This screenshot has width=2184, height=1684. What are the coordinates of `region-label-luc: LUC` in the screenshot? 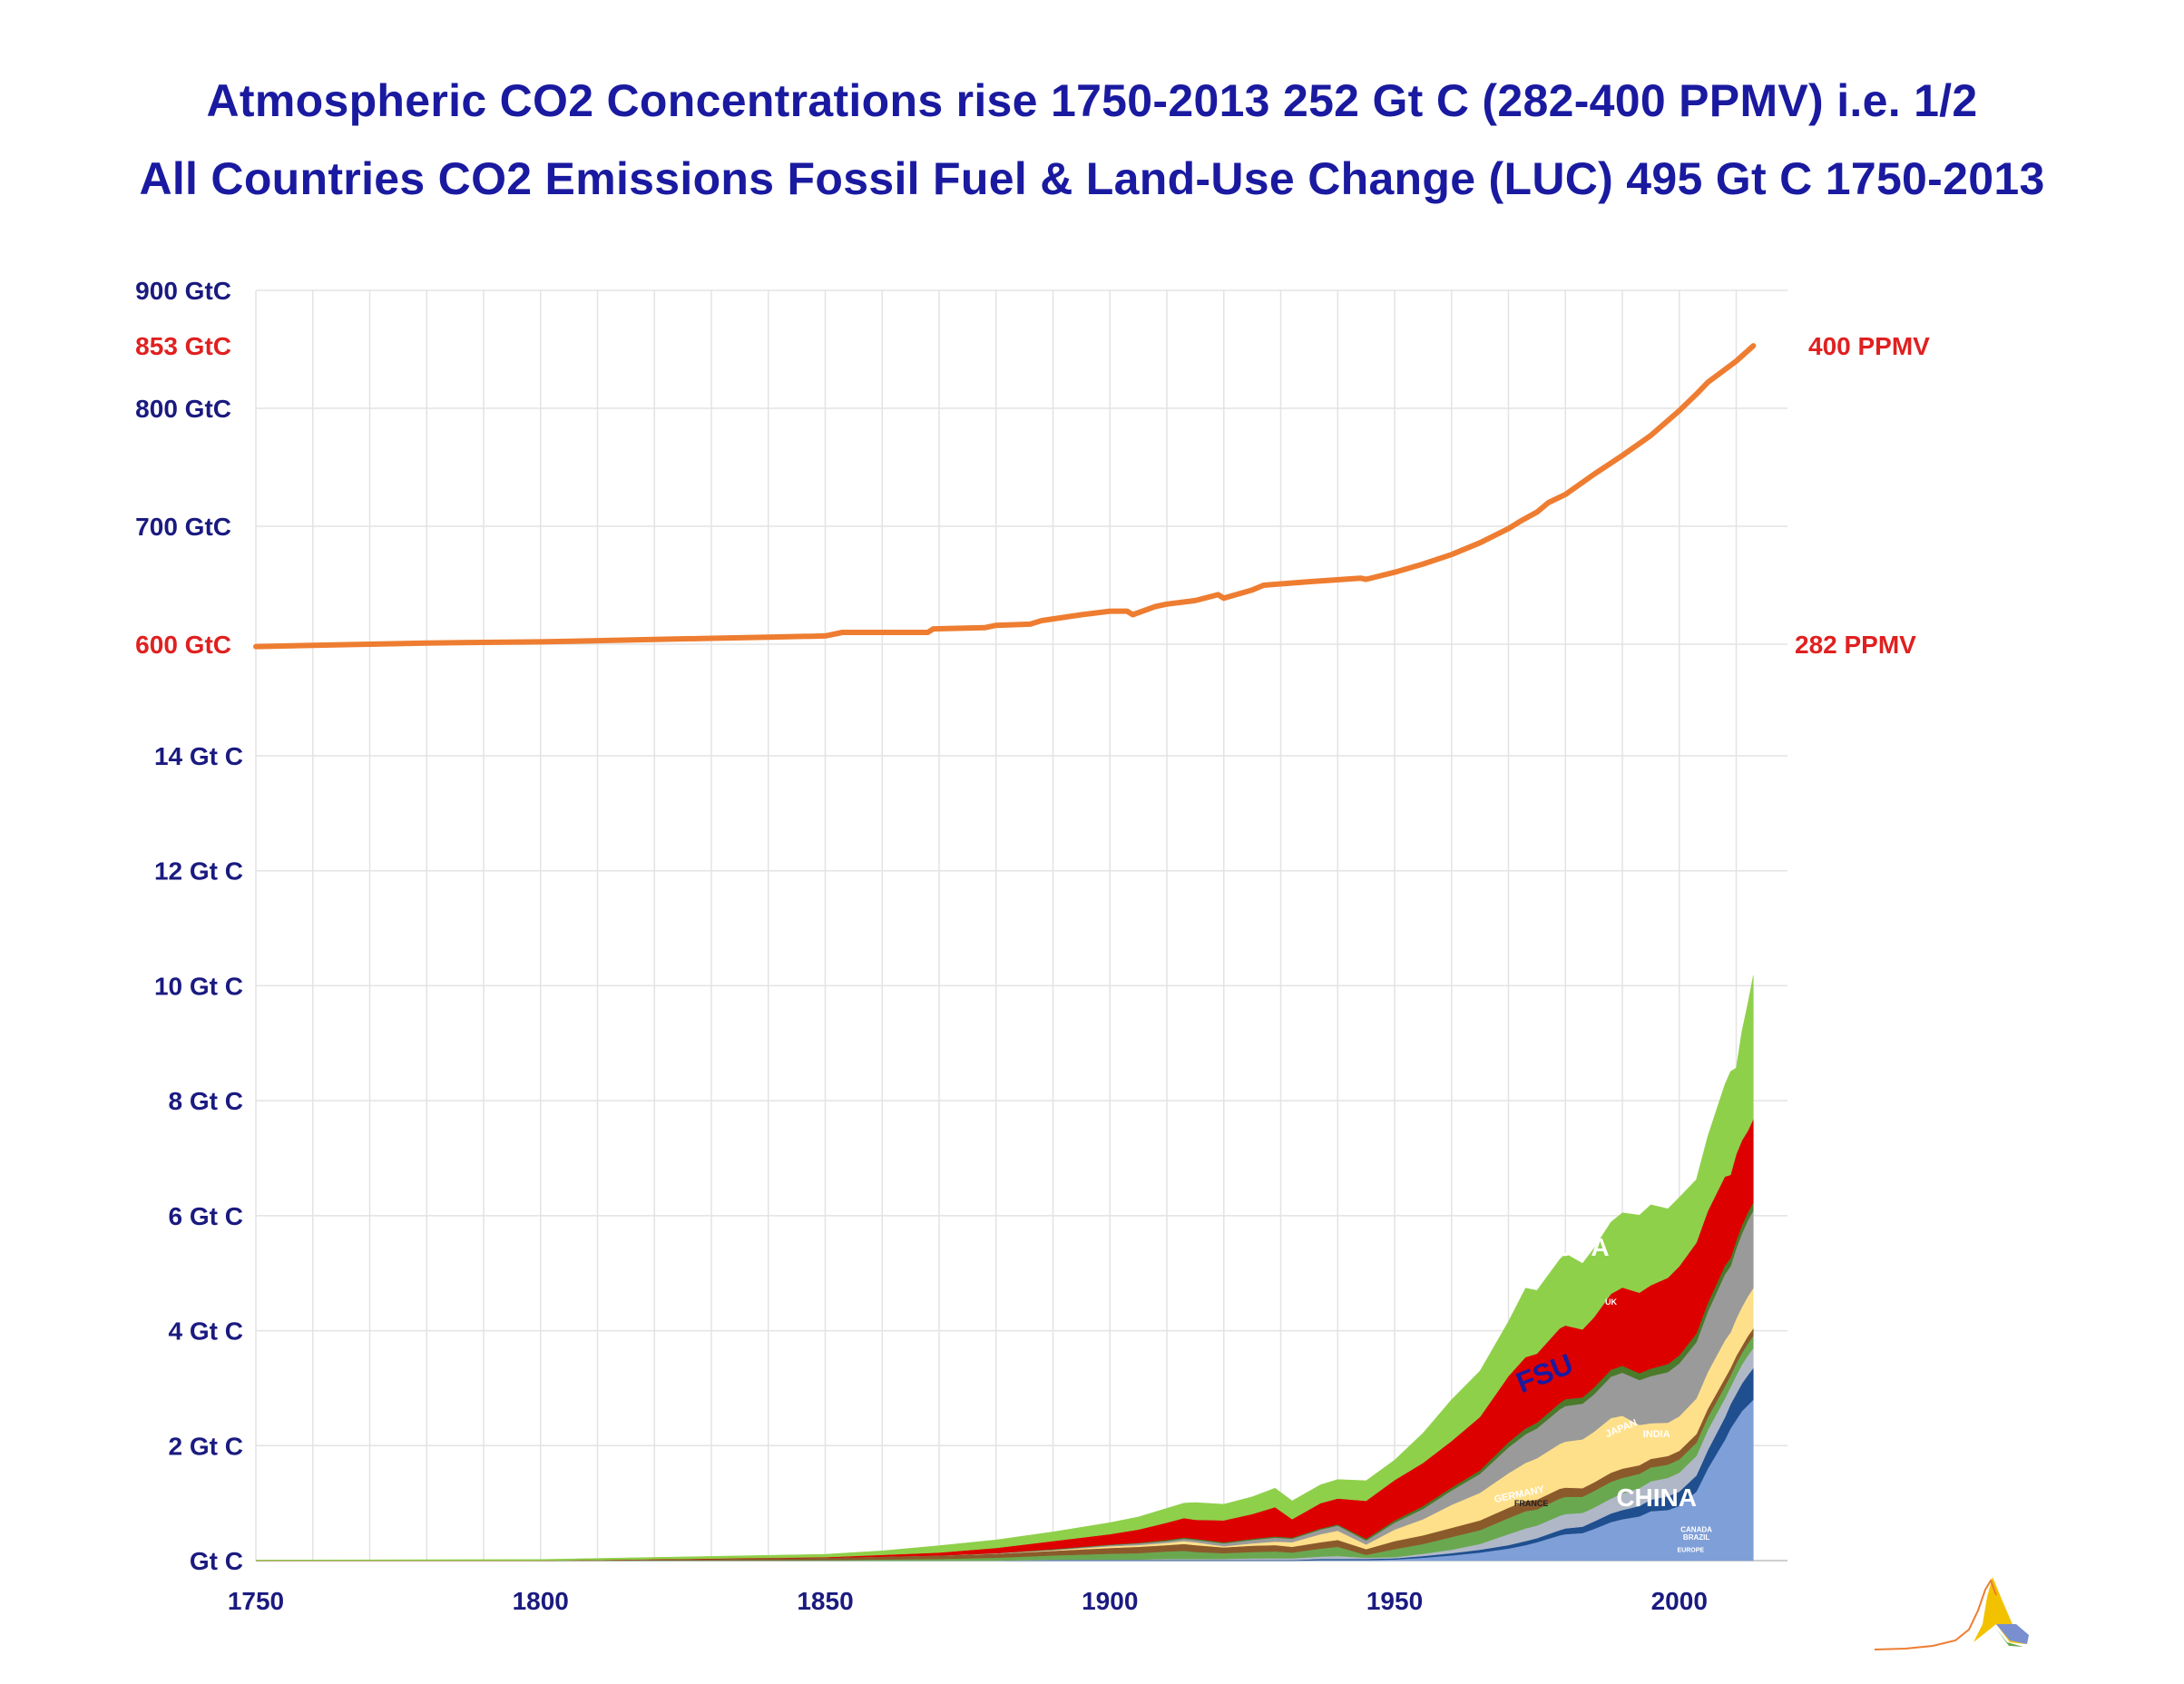 It's located at (1595, 1144).